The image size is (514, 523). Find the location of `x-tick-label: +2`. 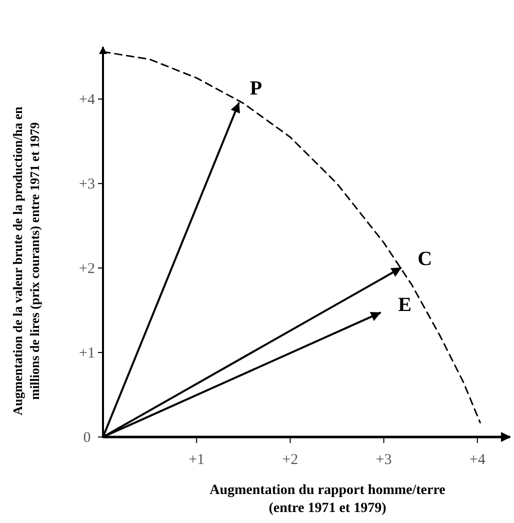

x-tick-label: +2 is located at coordinates (290, 460).